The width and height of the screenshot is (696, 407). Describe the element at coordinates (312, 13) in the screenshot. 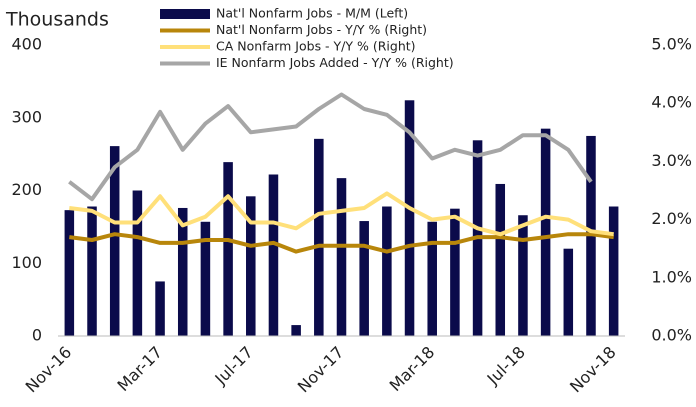

I see `legend-label: Nat'l Nonfarm Jobs - M/M (Left)` at that location.